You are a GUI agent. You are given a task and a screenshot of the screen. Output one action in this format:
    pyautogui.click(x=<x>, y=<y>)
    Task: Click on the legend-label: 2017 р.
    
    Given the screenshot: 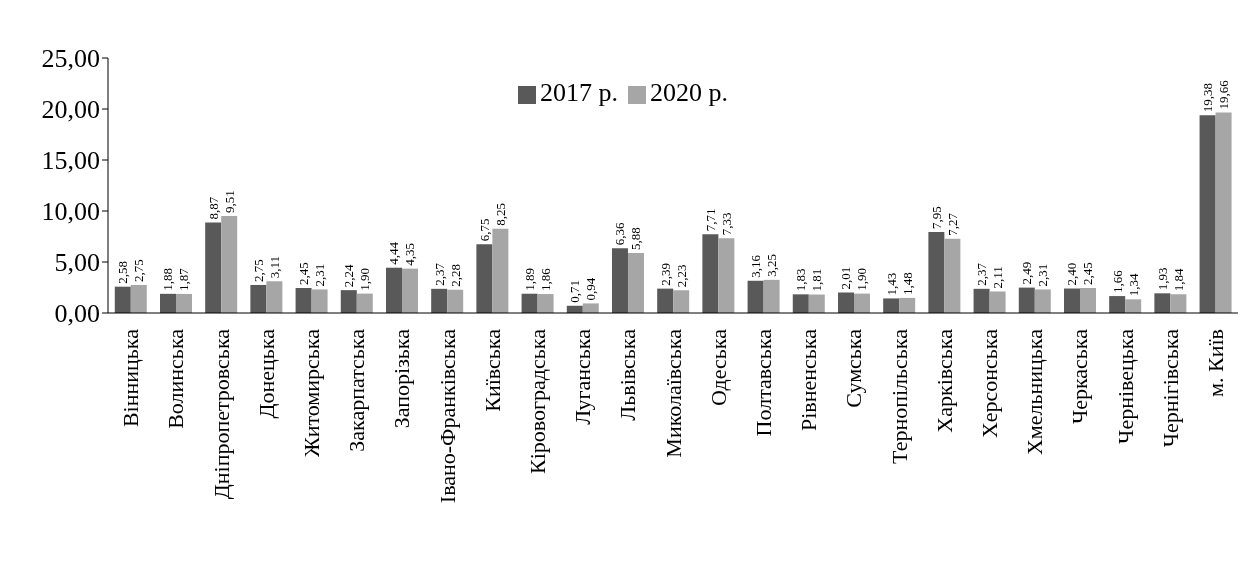 What is the action you would take?
    pyautogui.click(x=579, y=92)
    